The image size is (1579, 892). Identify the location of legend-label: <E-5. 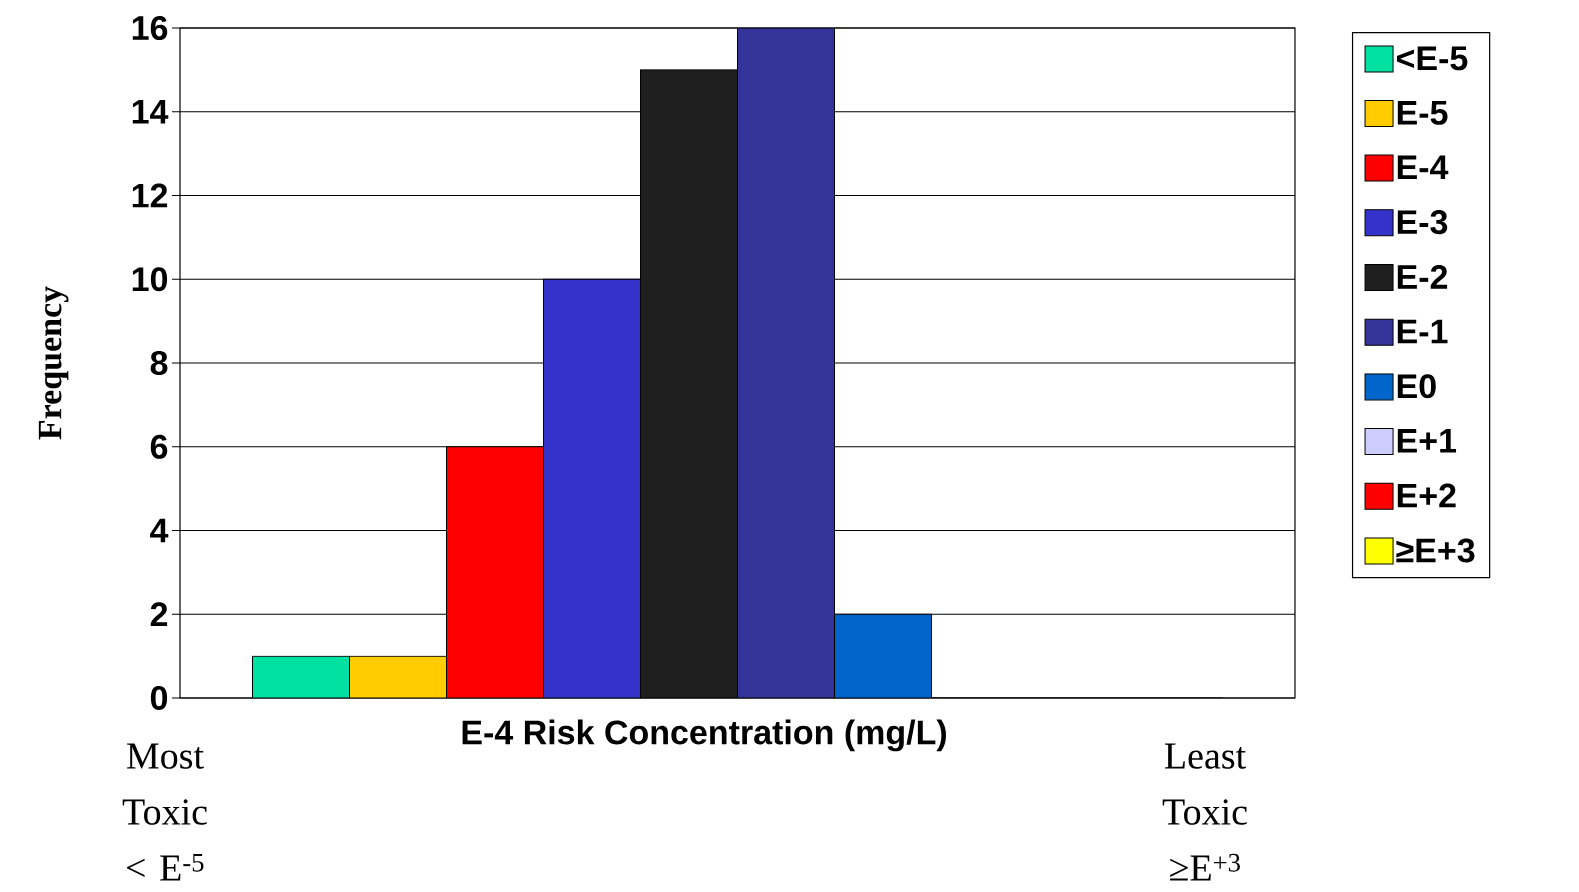
(1432, 58).